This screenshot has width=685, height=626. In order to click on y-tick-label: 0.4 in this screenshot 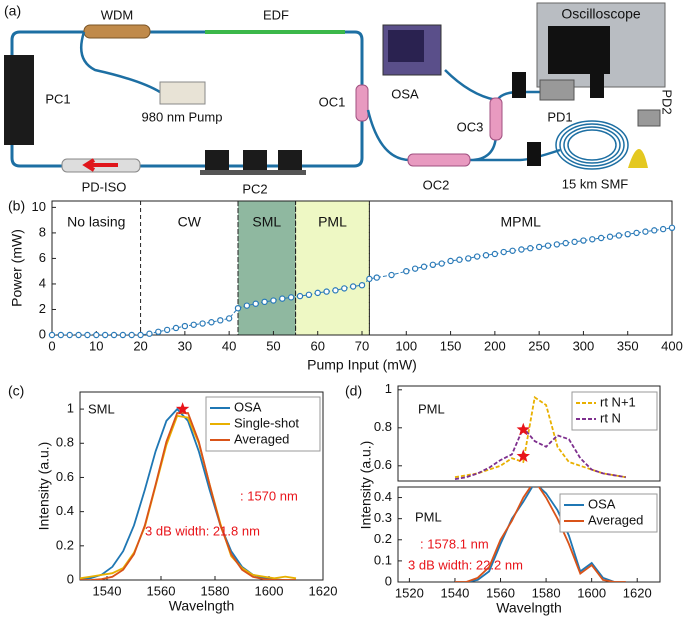, I will do `click(65, 510)`.